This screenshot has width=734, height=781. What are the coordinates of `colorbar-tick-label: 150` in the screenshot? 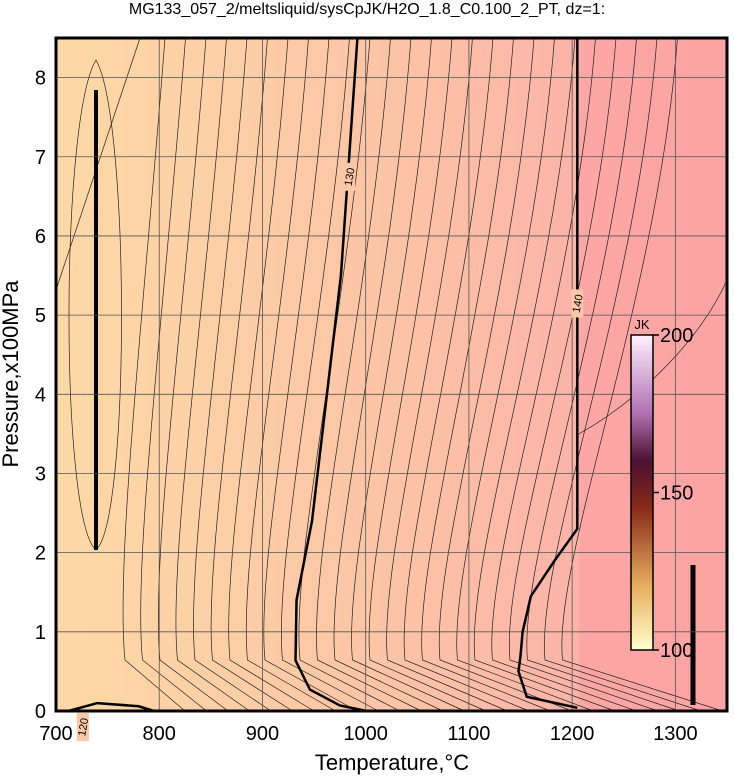 It's located at (676, 494).